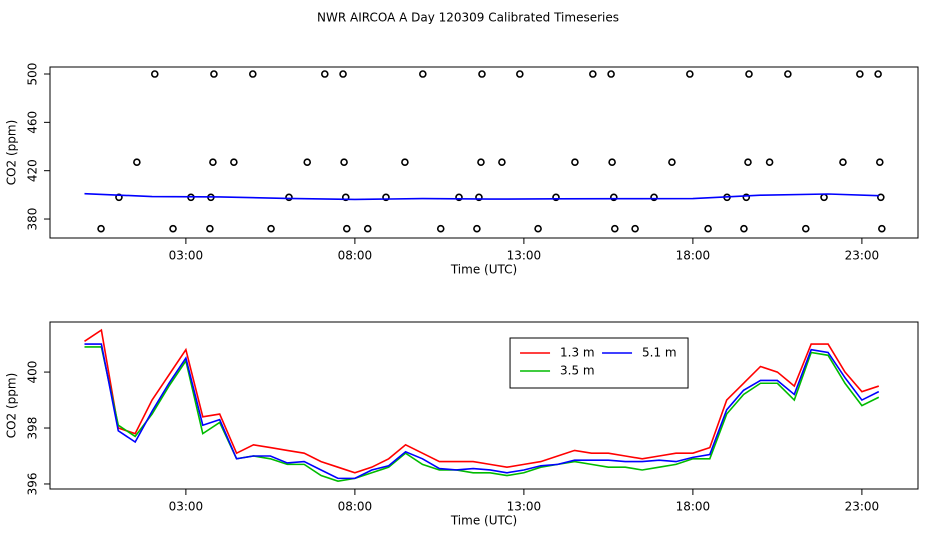 This screenshot has height=540, width=936. Describe the element at coordinates (577, 371) in the screenshot. I see `legend-label: 3.5 m` at that location.